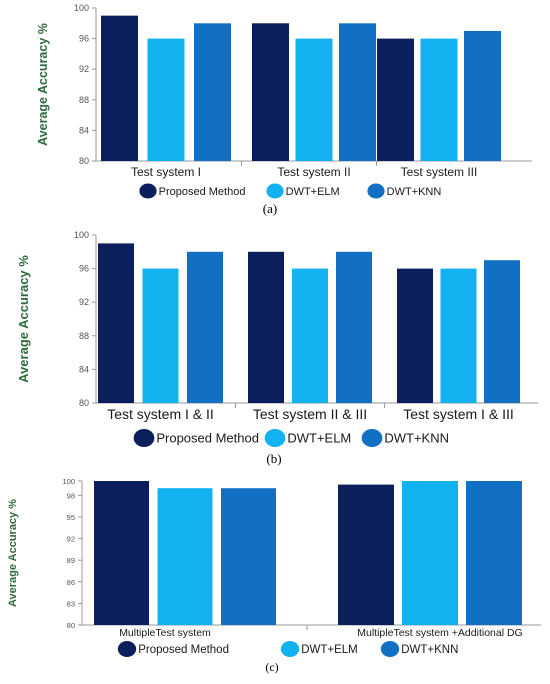 This screenshot has width=550, height=684. Describe the element at coordinates (165, 633) in the screenshot. I see `x-category-label: MultipleTest system` at that location.